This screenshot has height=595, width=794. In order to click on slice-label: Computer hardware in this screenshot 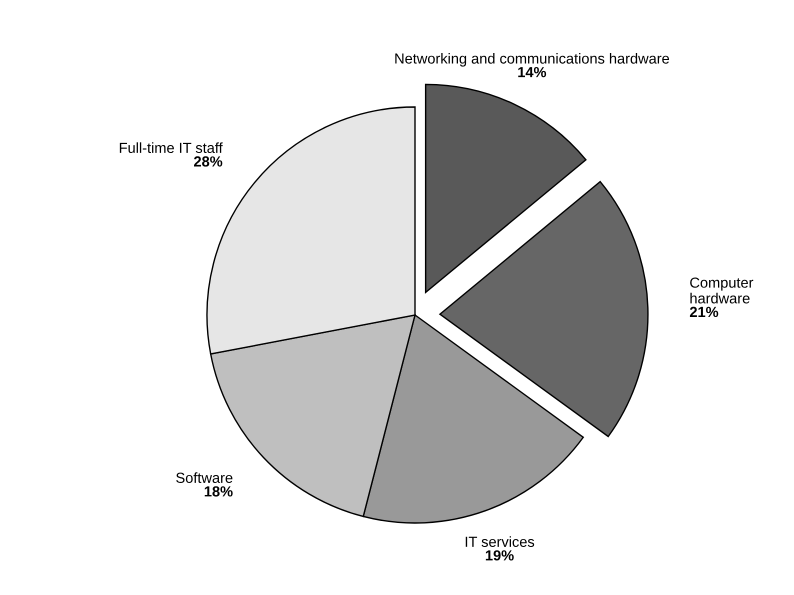, I will do `click(722, 290)`.